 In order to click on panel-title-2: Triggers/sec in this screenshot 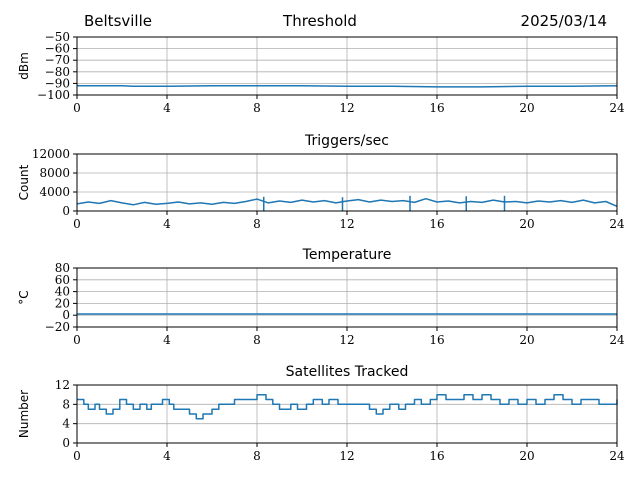, I will do `click(346, 141)`.